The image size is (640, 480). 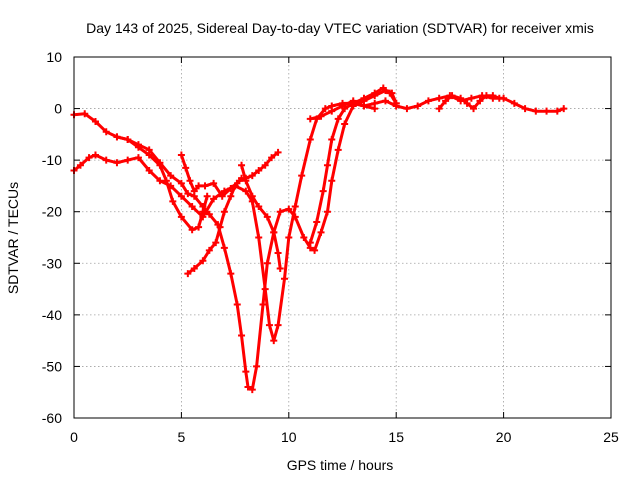 I want to click on x-axis-label: GPS time / hours, so click(x=340, y=465).